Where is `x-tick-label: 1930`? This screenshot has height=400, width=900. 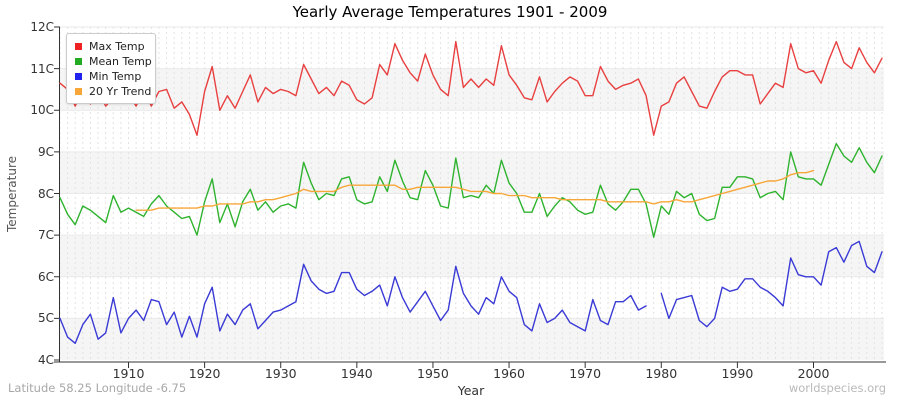
x-tick-label: 1930 is located at coordinates (280, 373).